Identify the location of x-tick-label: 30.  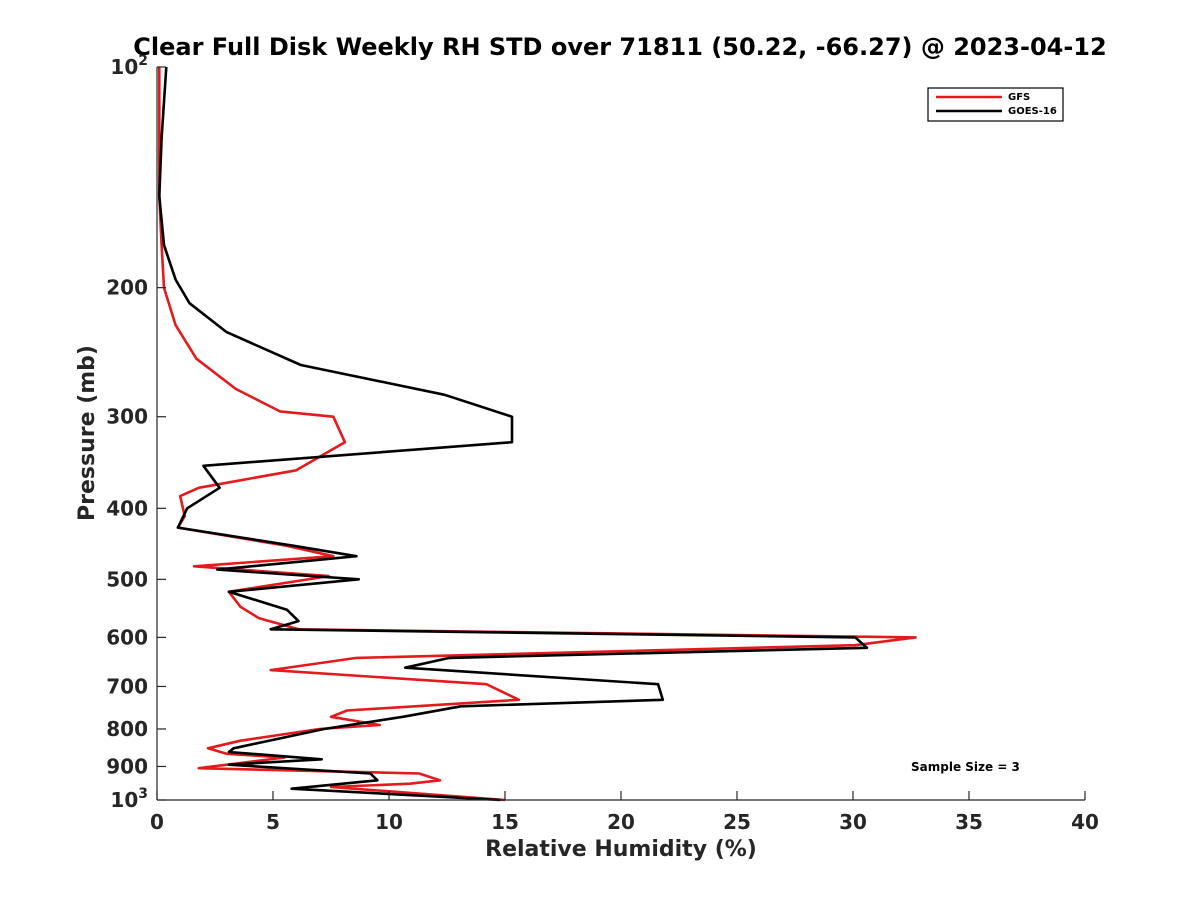
(853, 822).